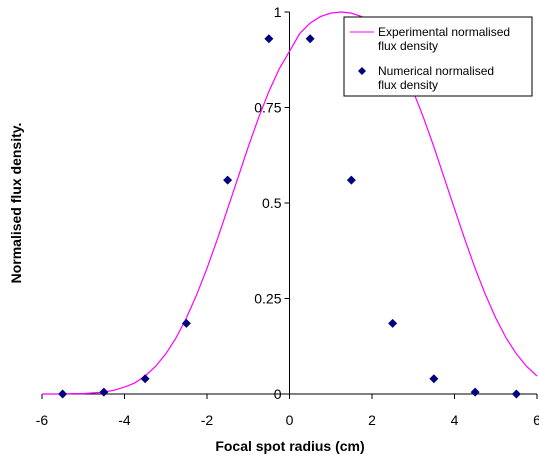 The width and height of the screenshot is (539, 457). Describe the element at coordinates (408, 46) in the screenshot. I see `legend-experimental-label-line2: flux density` at that location.